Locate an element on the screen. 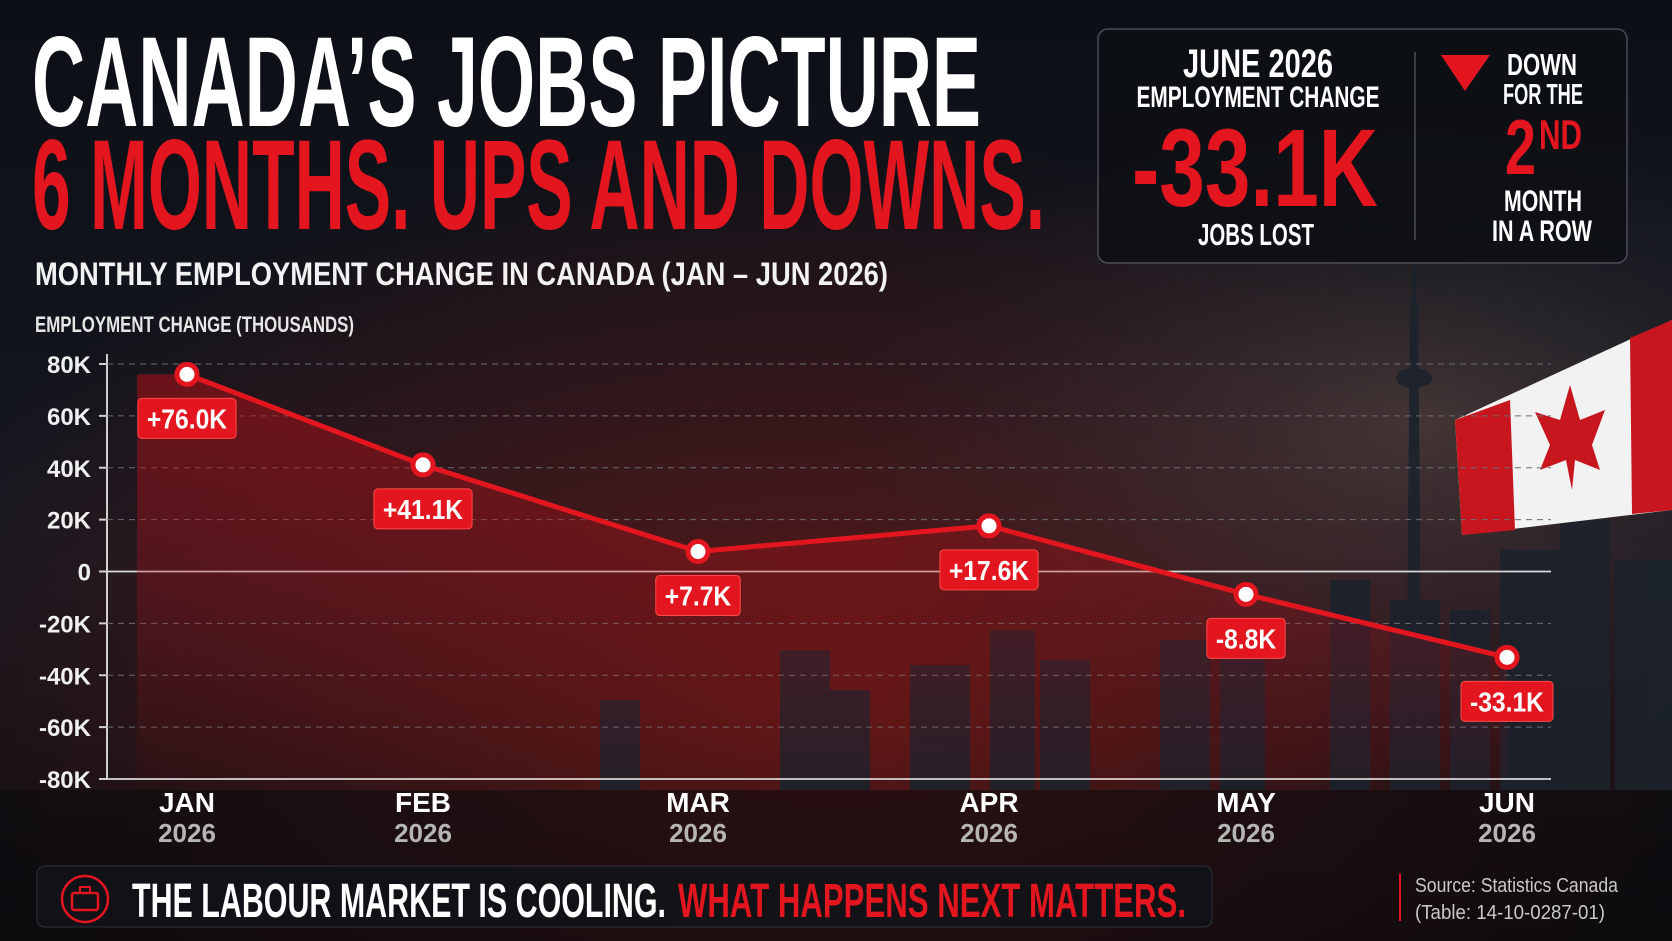  data-label: -33.1K is located at coordinates (1507, 701).